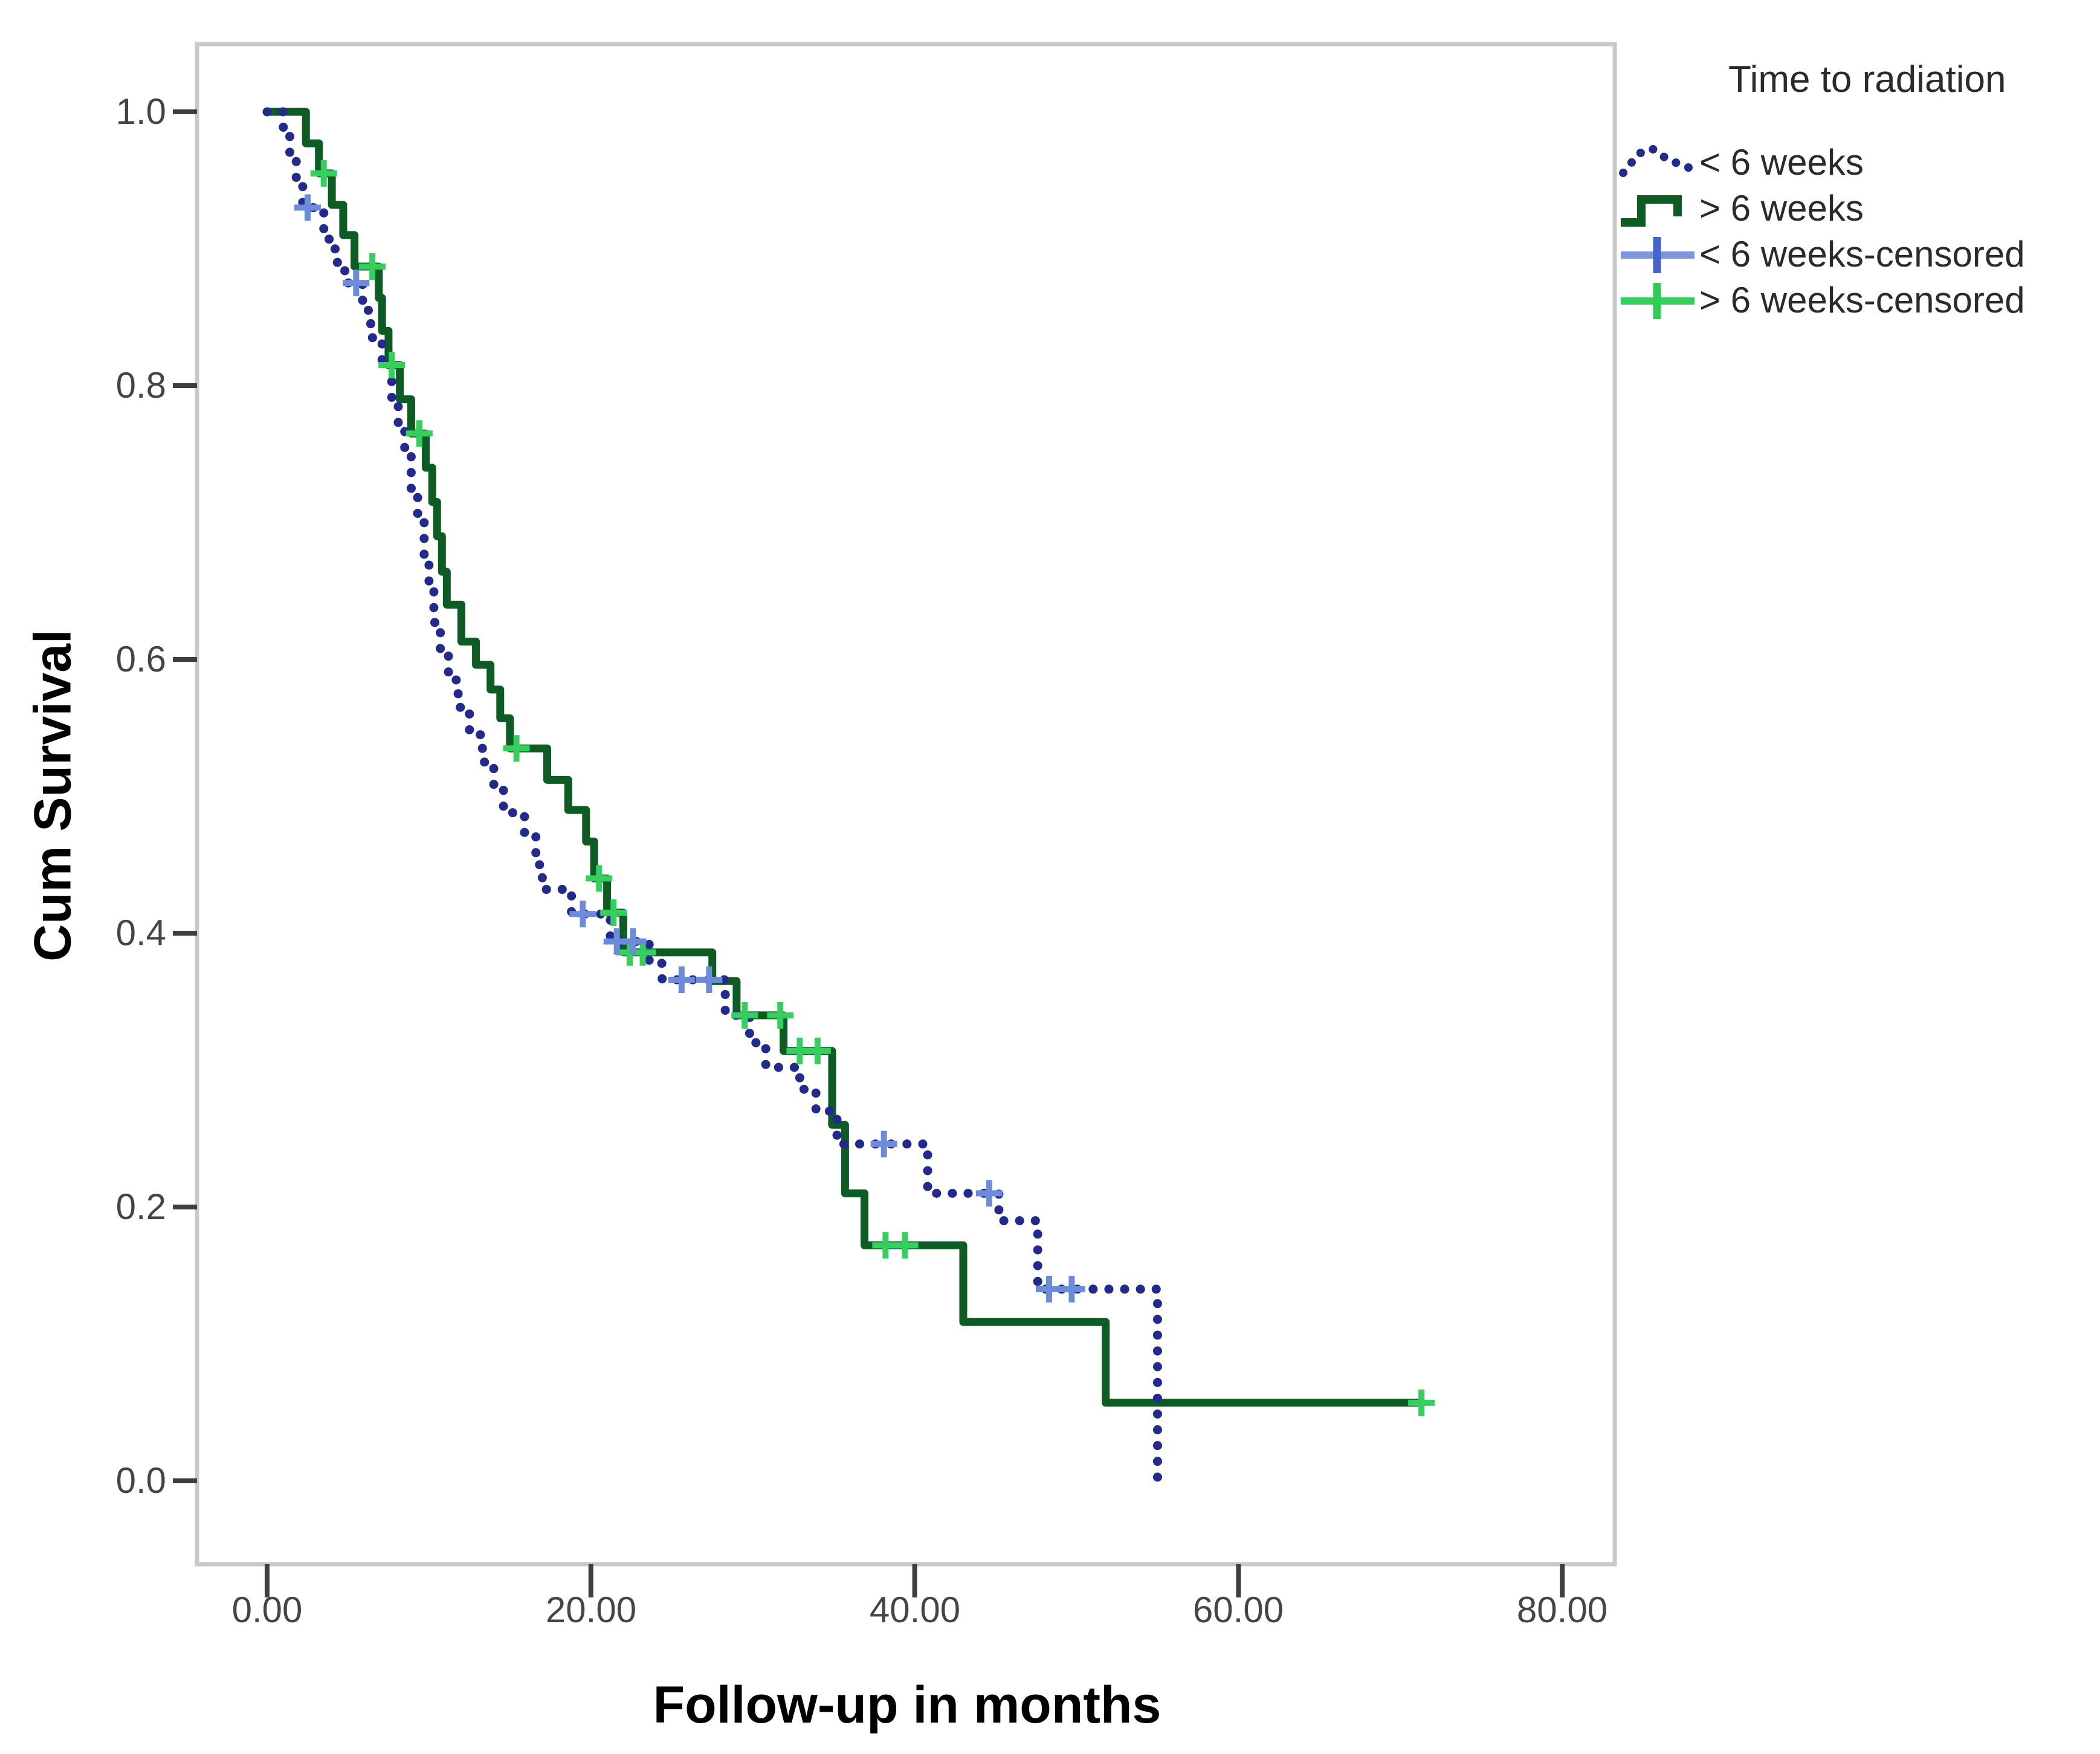 Image resolution: width=2100 pixels, height=1754 pixels. I want to click on dotted-line-icon, so click(1656, 161).